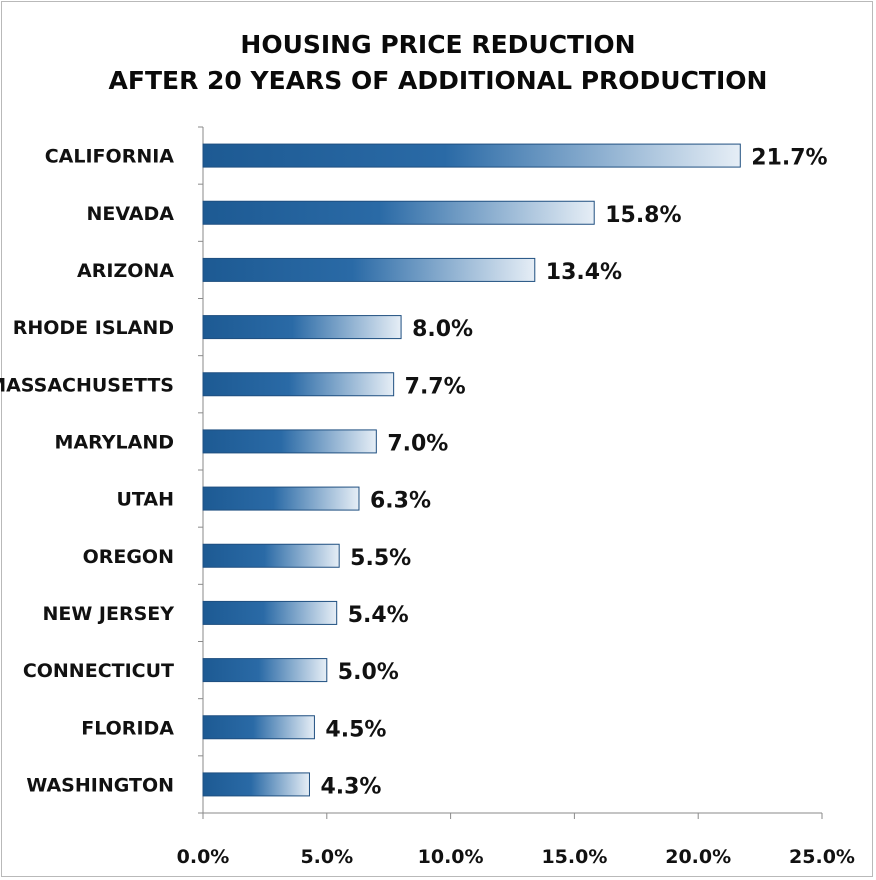  What do you see at coordinates (125, 271) in the screenshot?
I see `category-label: ARIZONA` at bounding box center [125, 271].